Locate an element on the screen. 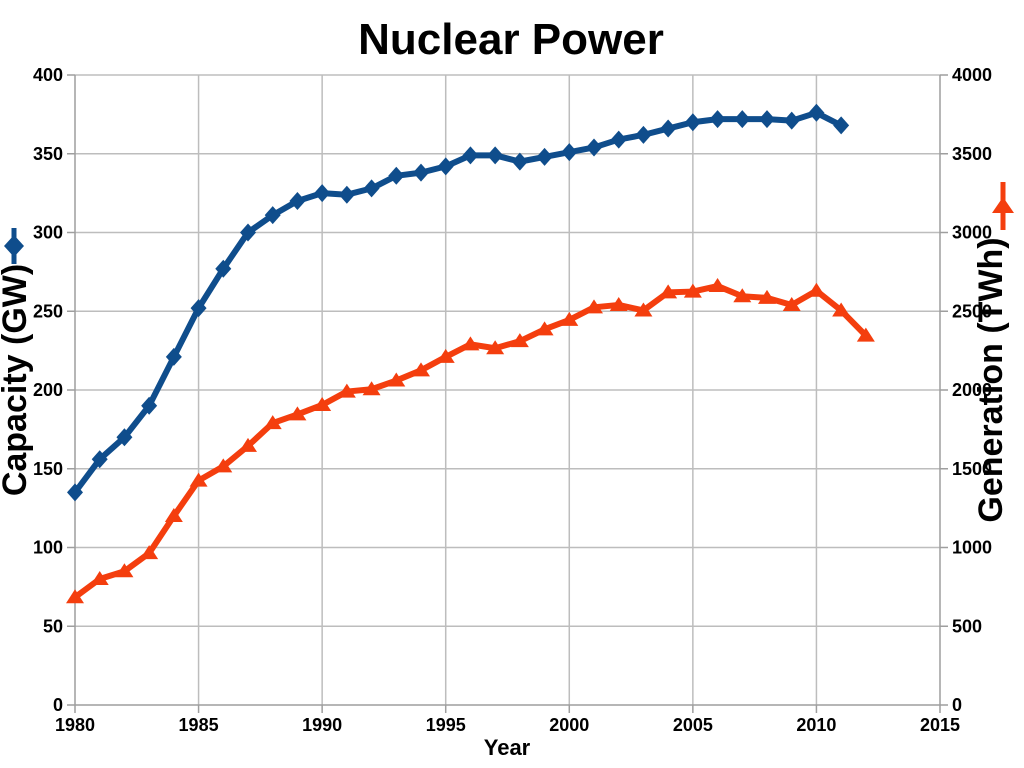  capacity-legend-diamond-icon is located at coordinates (14, 246).